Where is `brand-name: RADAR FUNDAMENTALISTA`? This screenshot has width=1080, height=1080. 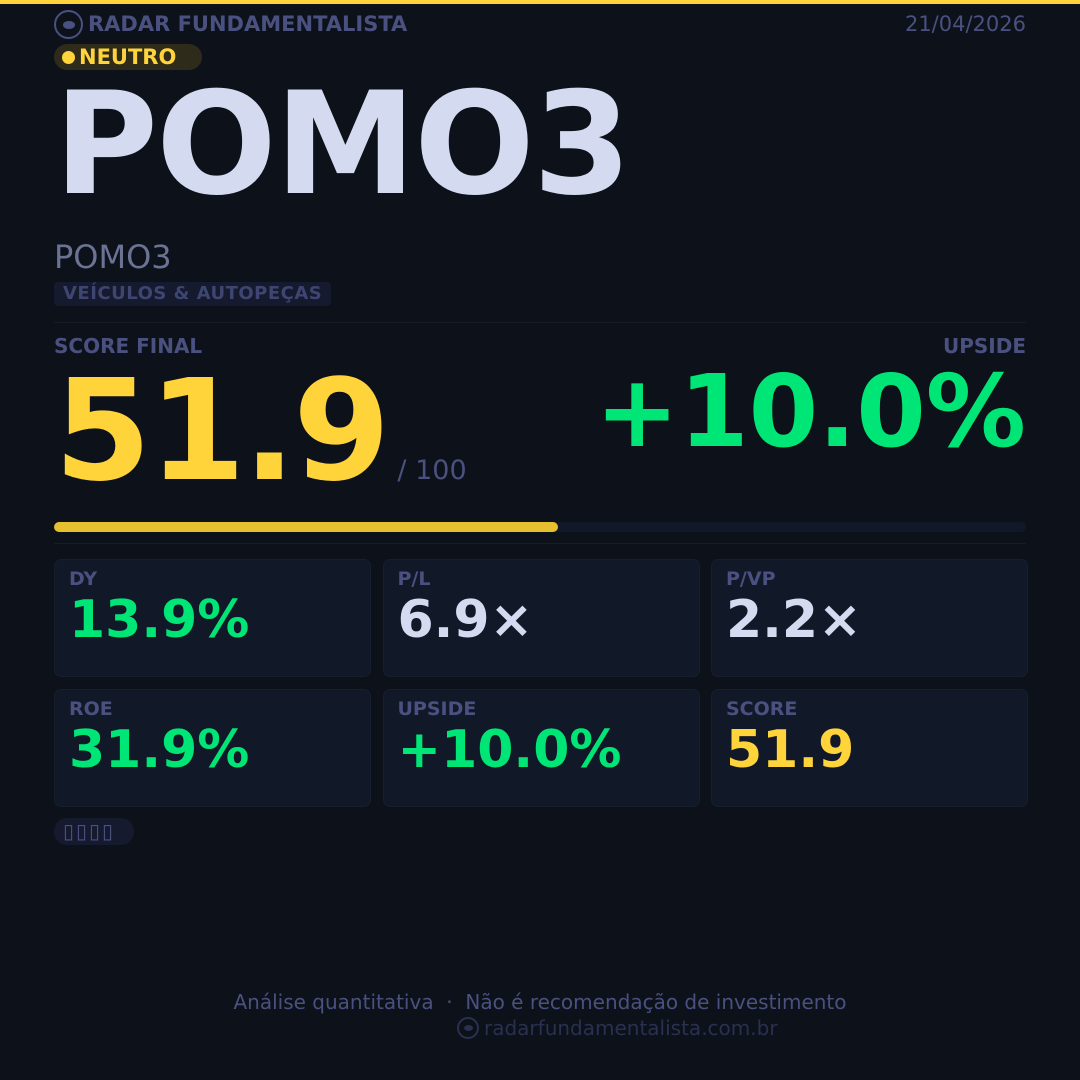
brand-name: RADAR FUNDAMENTALISTA is located at coordinates (248, 24).